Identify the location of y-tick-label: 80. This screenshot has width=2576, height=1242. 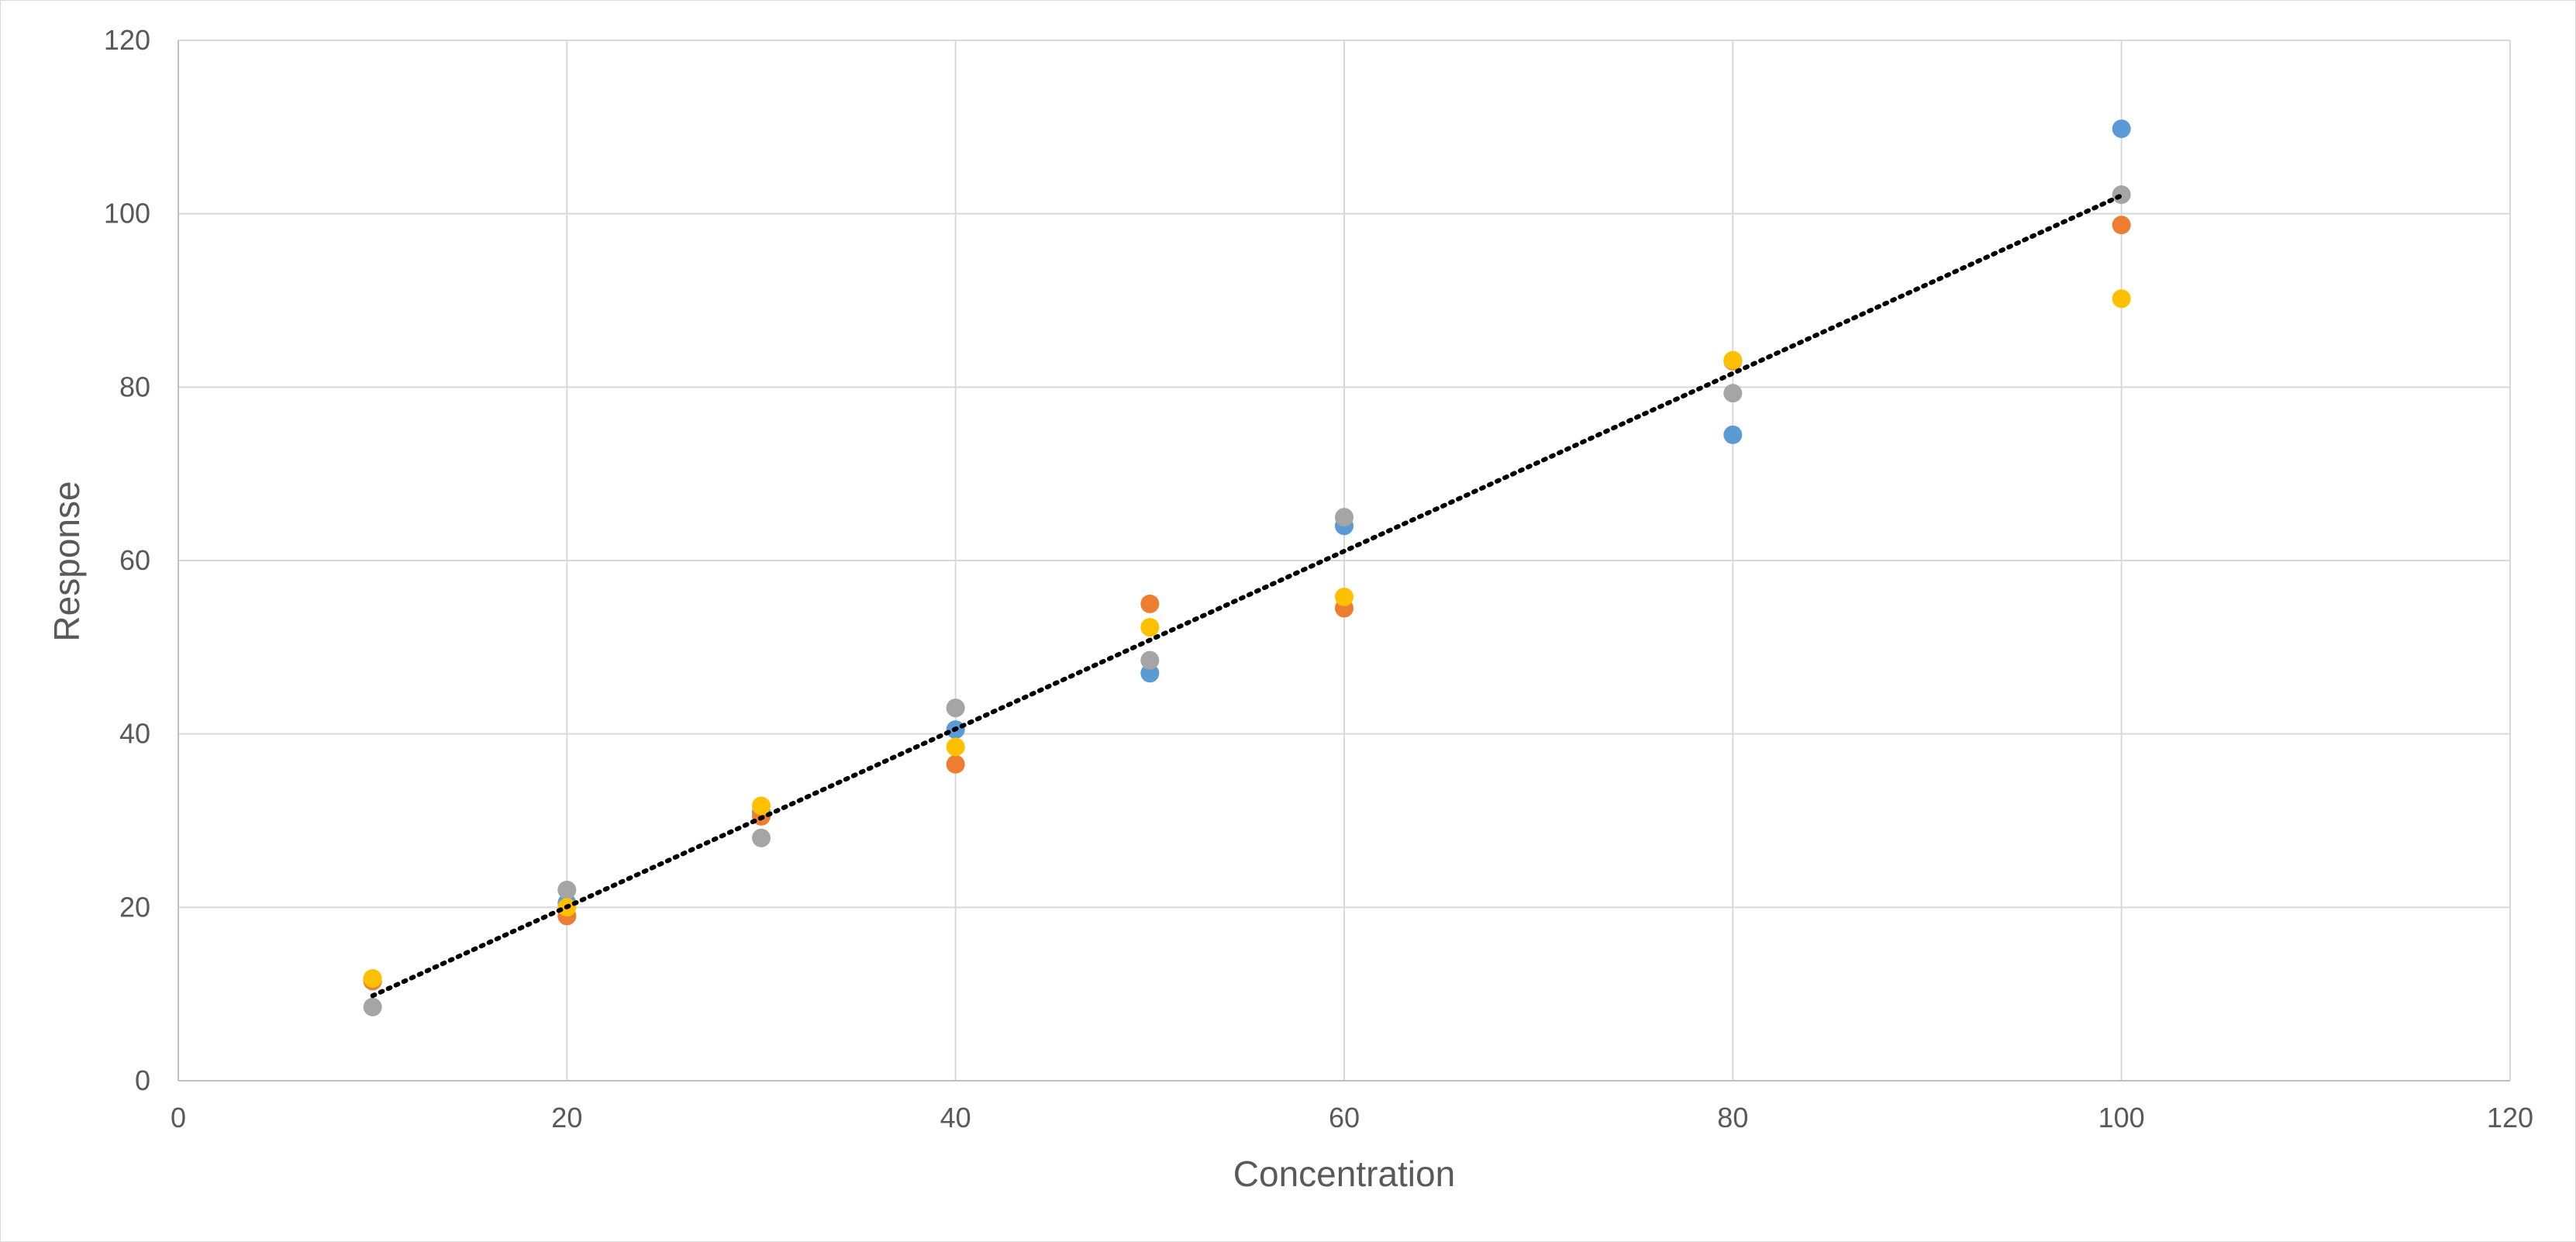
(134, 386).